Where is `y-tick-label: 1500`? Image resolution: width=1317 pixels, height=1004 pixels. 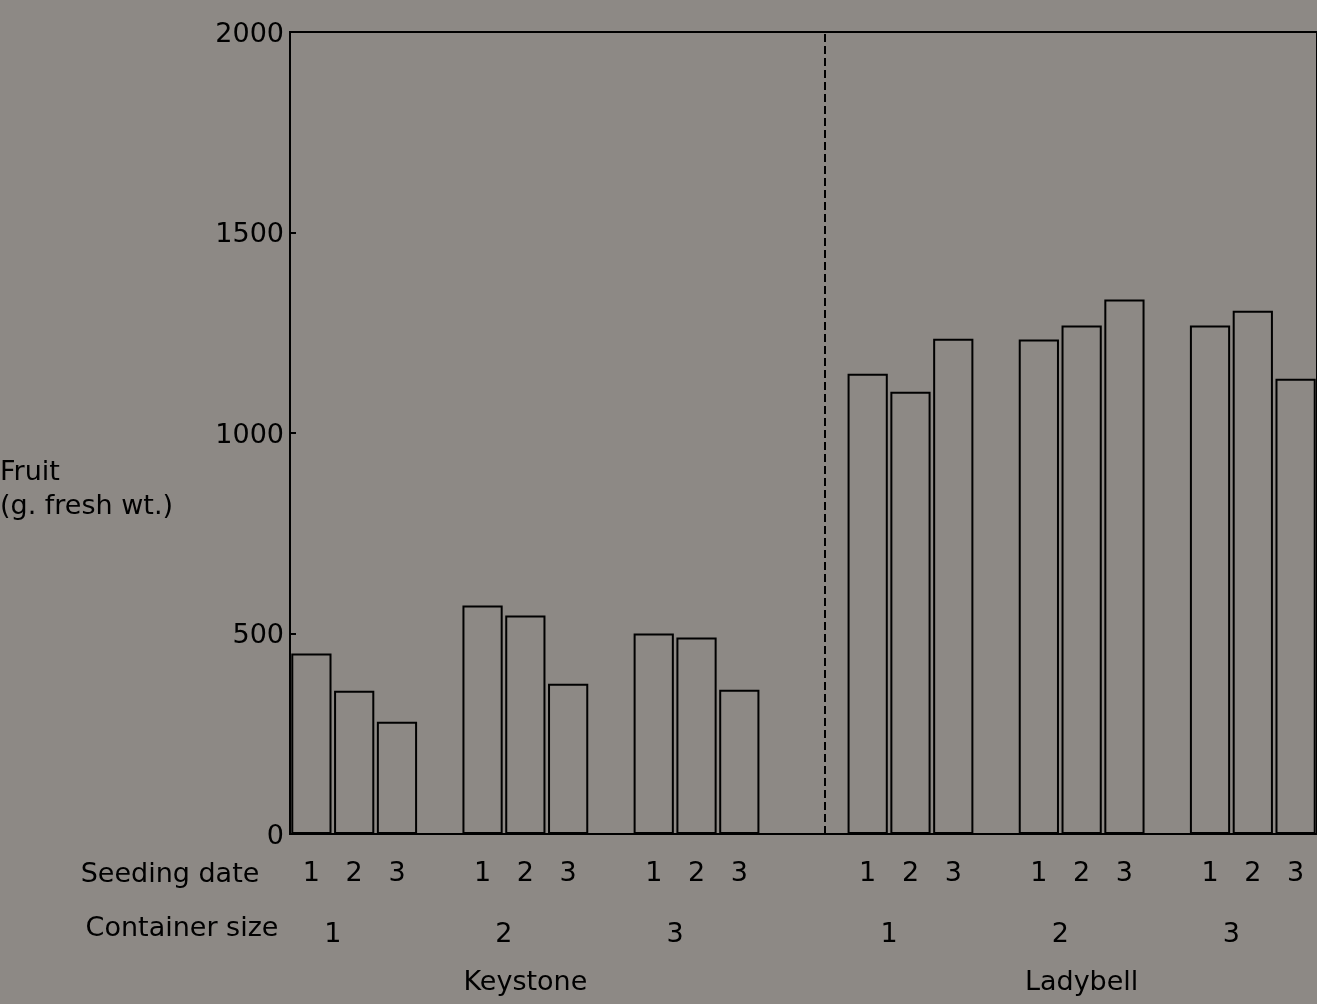
y-tick-label: 1500 is located at coordinates (249, 232).